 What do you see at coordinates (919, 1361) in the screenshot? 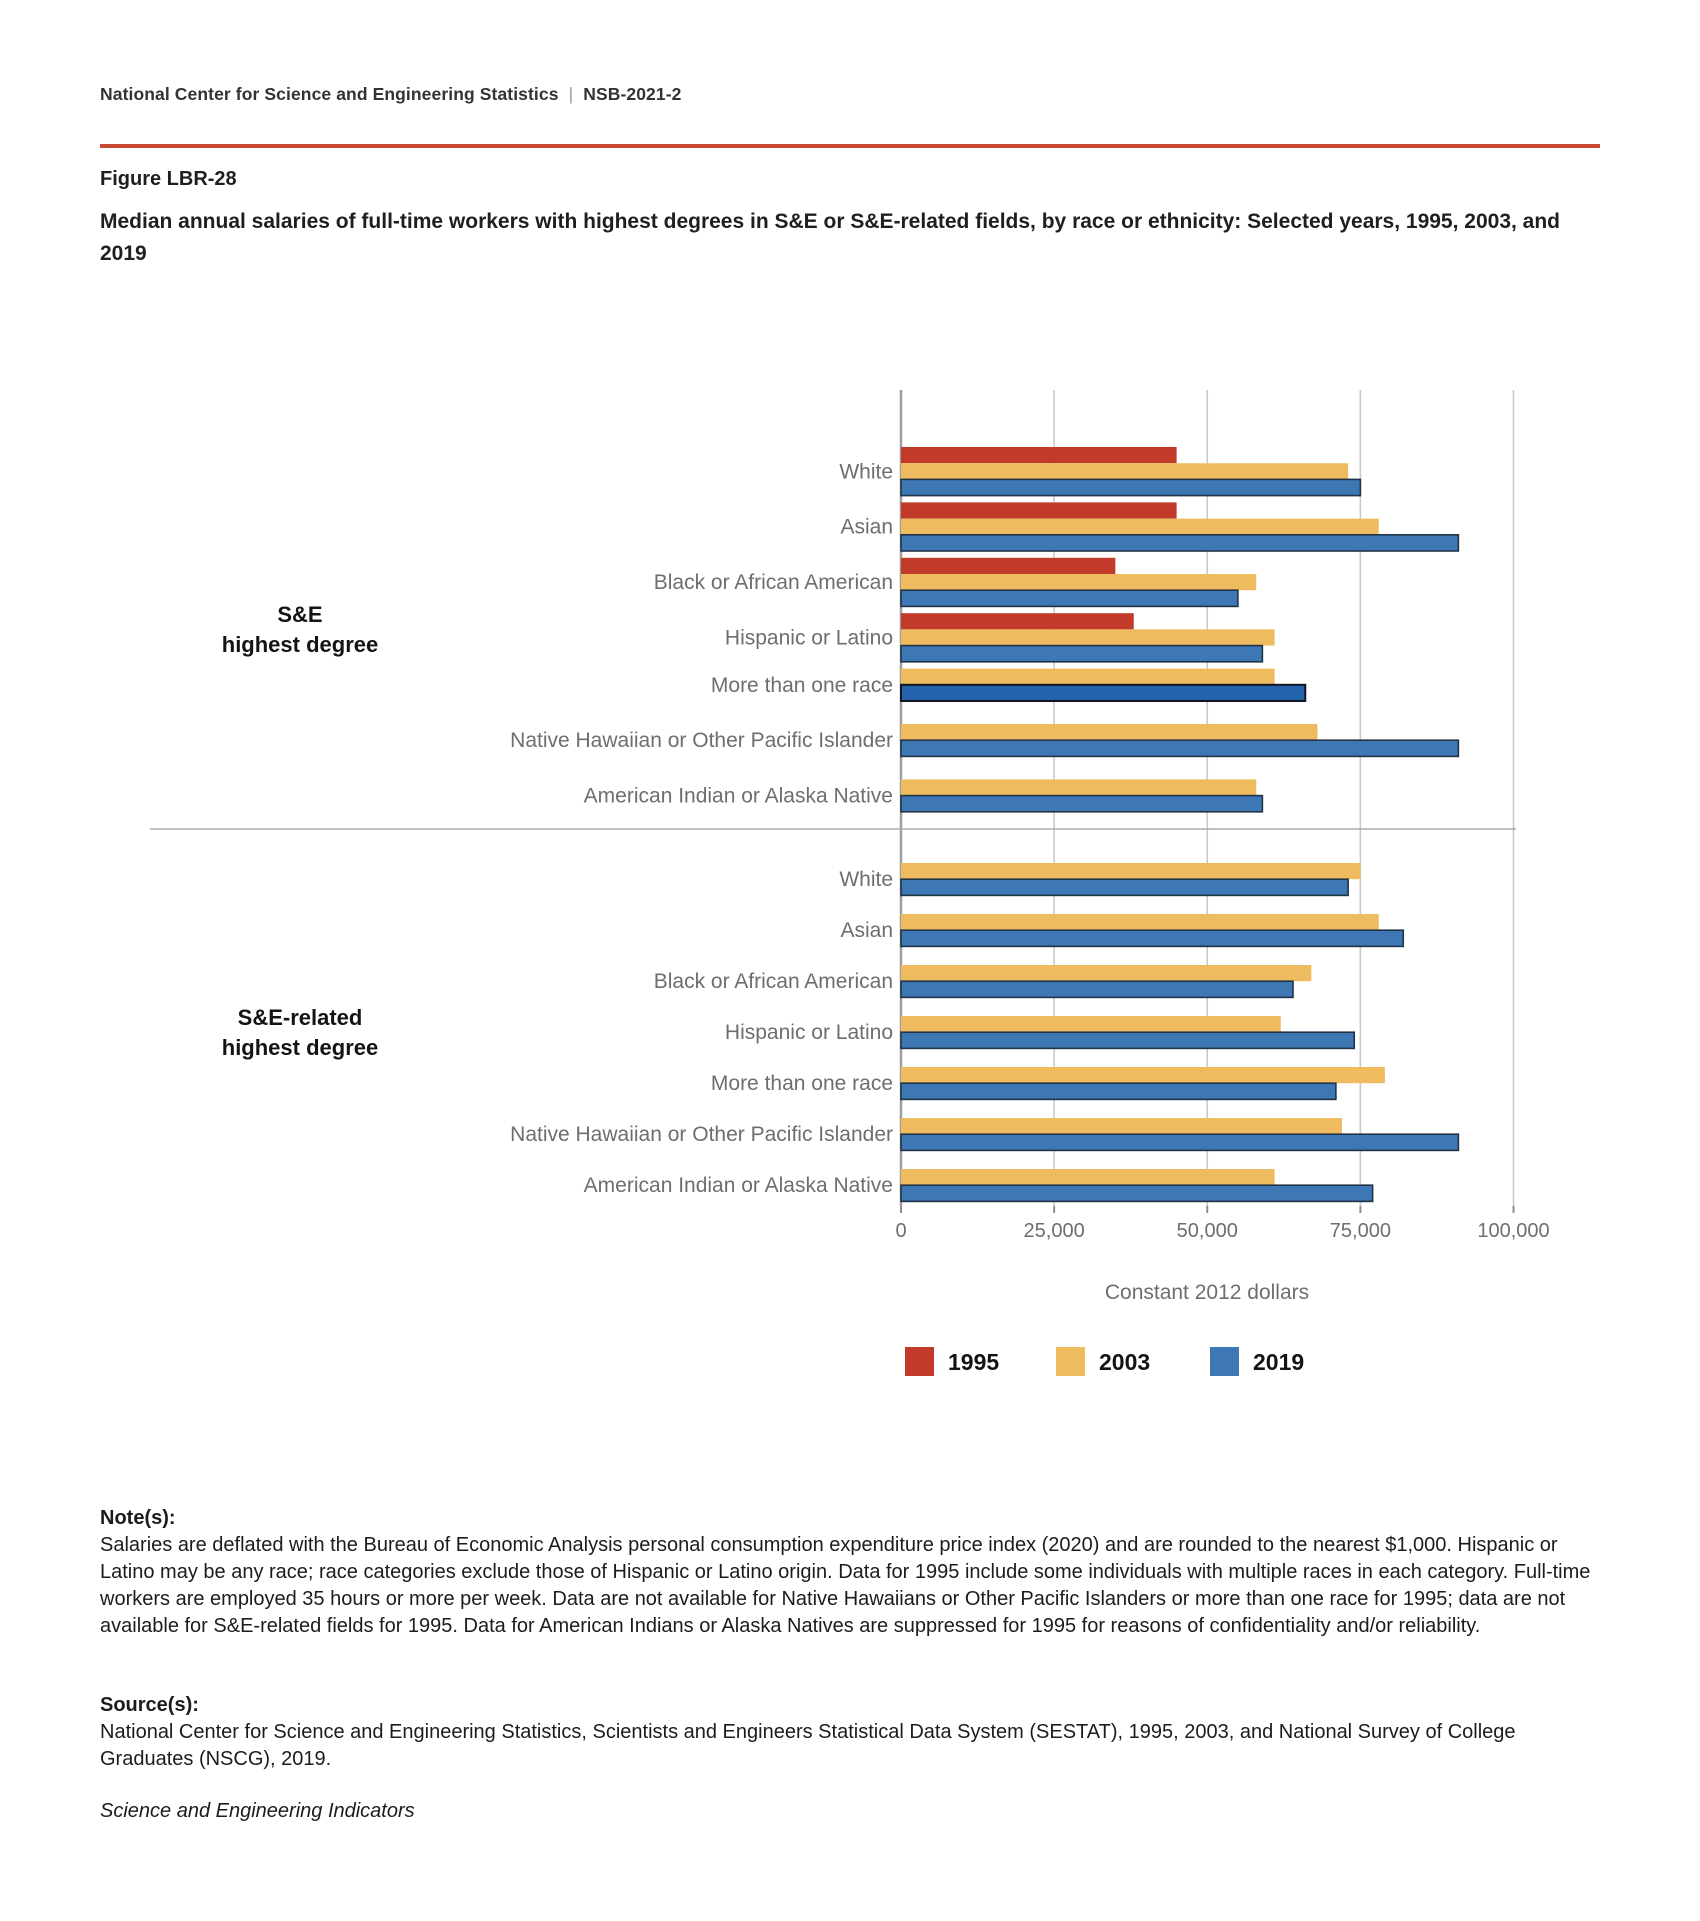
I see `legend-swatch-1995` at bounding box center [919, 1361].